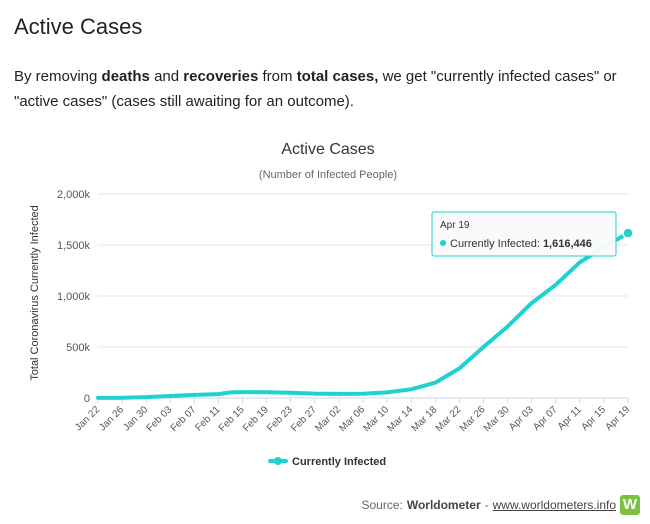 The width and height of the screenshot is (650, 524). Describe the element at coordinates (74, 195) in the screenshot. I see `y-tick-label: 2,000k` at that location.